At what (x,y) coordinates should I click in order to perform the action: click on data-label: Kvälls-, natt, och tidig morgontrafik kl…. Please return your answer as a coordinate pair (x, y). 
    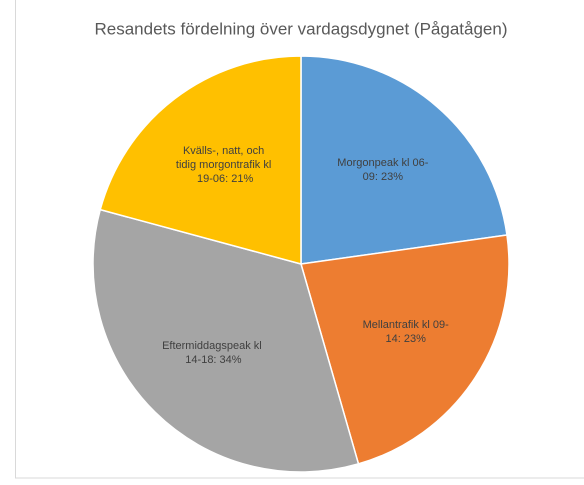
    Looking at the image, I should click on (225, 165).